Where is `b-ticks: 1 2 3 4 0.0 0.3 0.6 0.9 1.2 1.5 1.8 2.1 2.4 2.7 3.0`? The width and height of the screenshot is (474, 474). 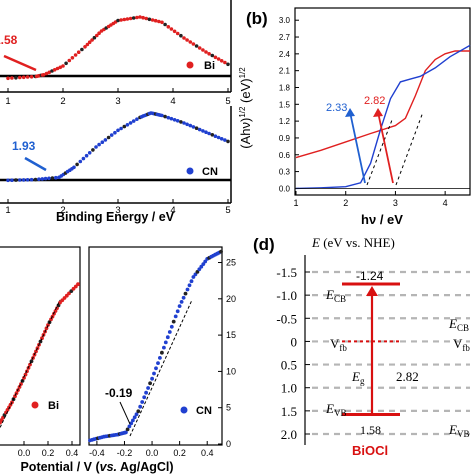 b-ticks: 1 2 3 4 0.0 0.3 0.6 0.9 1.2 1.5 1.8 2.1 2.4 2.7 3.0 is located at coordinates (363, 112).